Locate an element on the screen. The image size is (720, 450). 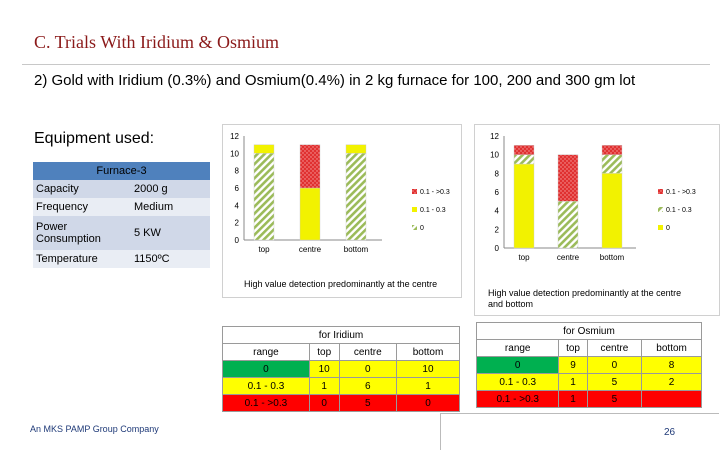
iridium-table-title: for Iridium is located at coordinates (341, 335).